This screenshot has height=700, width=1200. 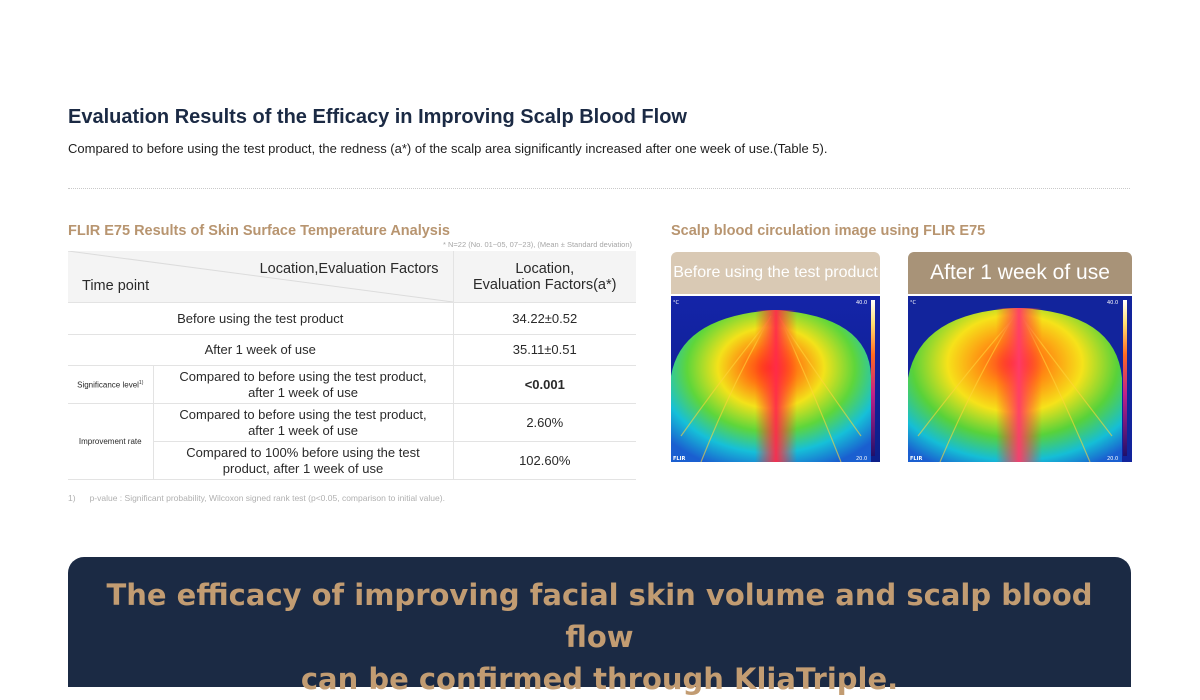 What do you see at coordinates (544, 318) in the screenshot?
I see `row-value: 34.22±0.52` at bounding box center [544, 318].